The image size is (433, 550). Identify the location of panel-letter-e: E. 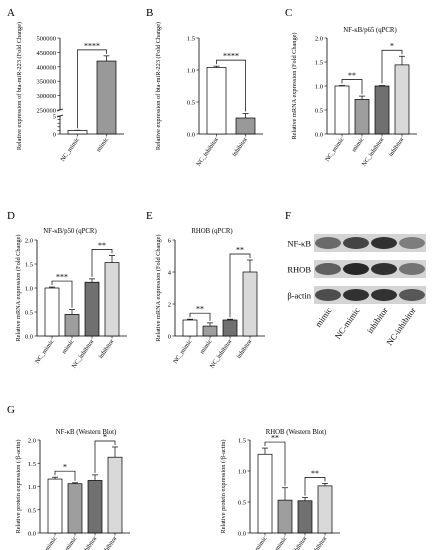
(149, 216).